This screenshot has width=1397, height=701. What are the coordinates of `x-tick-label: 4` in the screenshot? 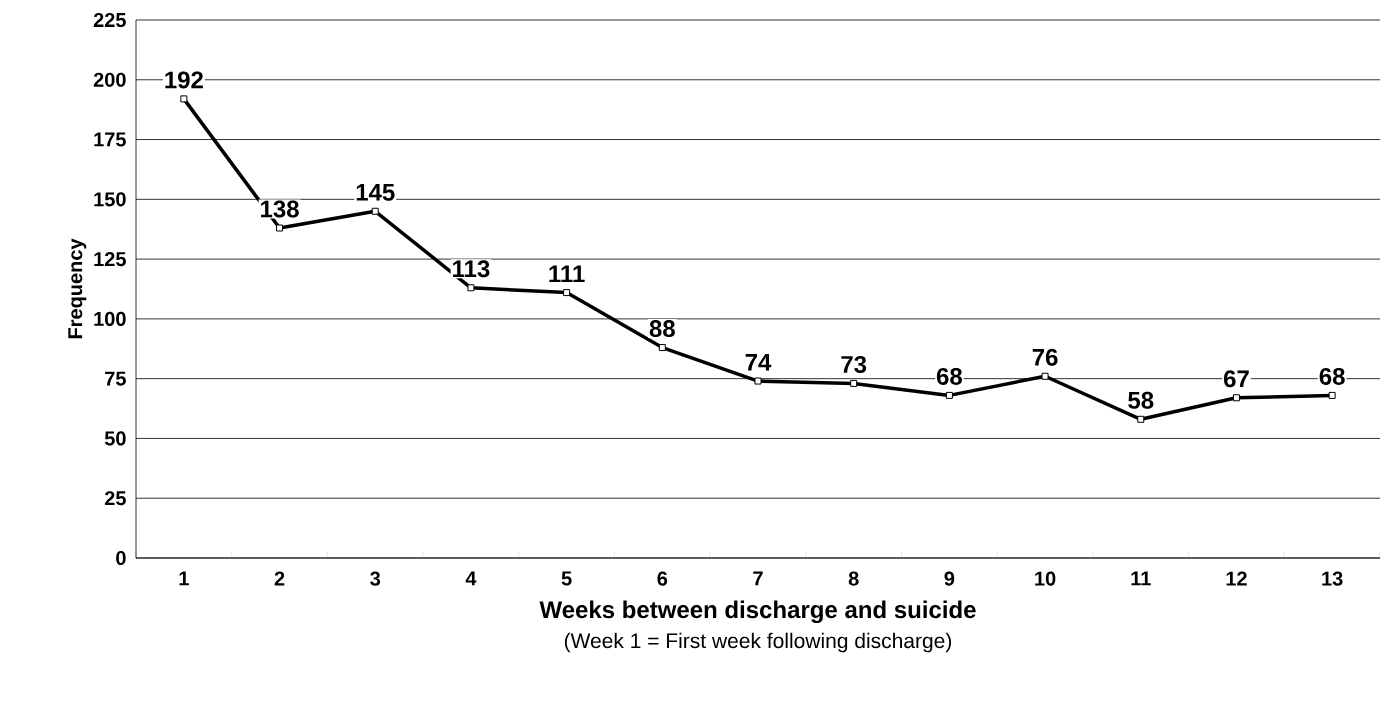 It's located at (471, 578).